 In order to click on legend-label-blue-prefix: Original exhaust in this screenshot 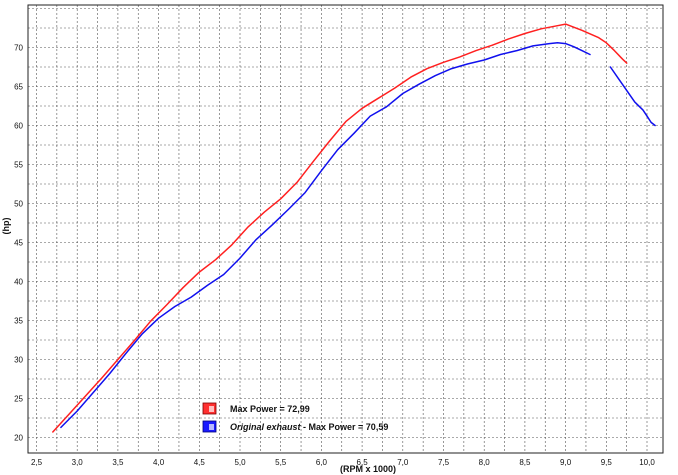, I will do `click(266, 427)`.